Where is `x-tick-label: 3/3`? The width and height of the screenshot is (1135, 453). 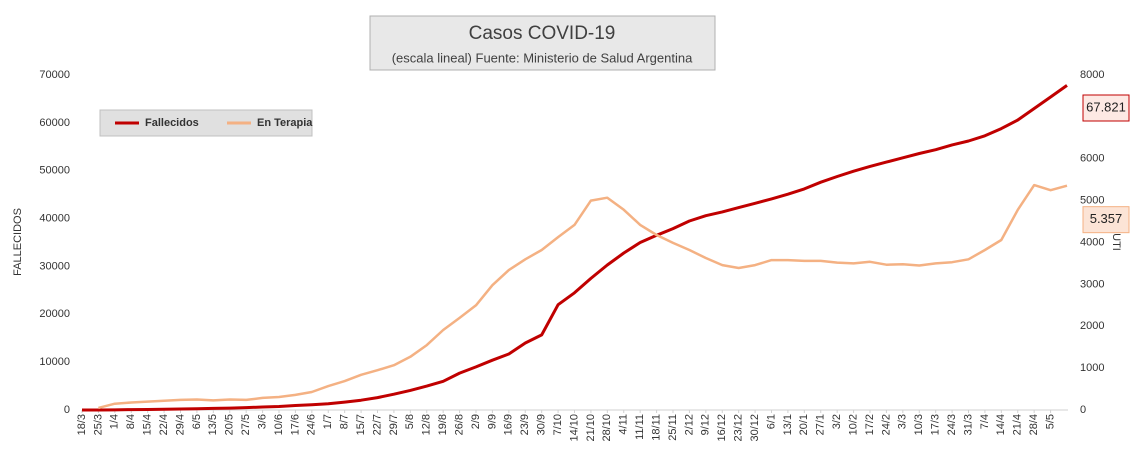
x-tick-label: 3/3 is located at coordinates (903, 421).